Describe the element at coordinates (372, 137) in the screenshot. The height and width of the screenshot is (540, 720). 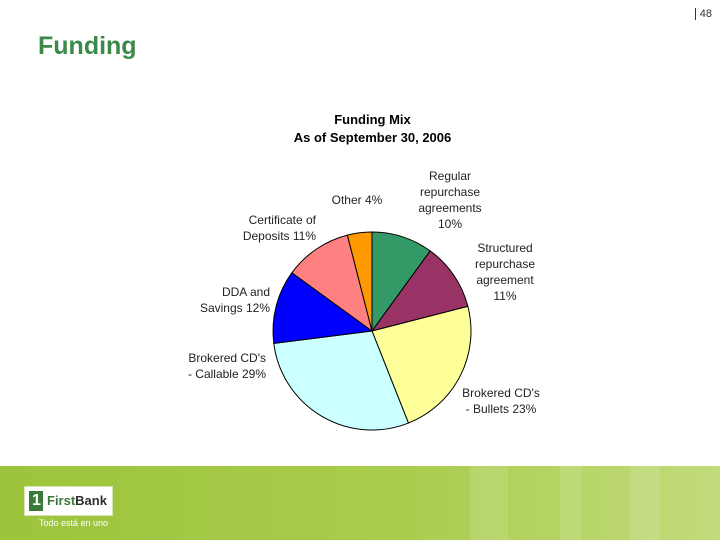
I see `chart-subtitle: As of September 30, 2006` at that location.